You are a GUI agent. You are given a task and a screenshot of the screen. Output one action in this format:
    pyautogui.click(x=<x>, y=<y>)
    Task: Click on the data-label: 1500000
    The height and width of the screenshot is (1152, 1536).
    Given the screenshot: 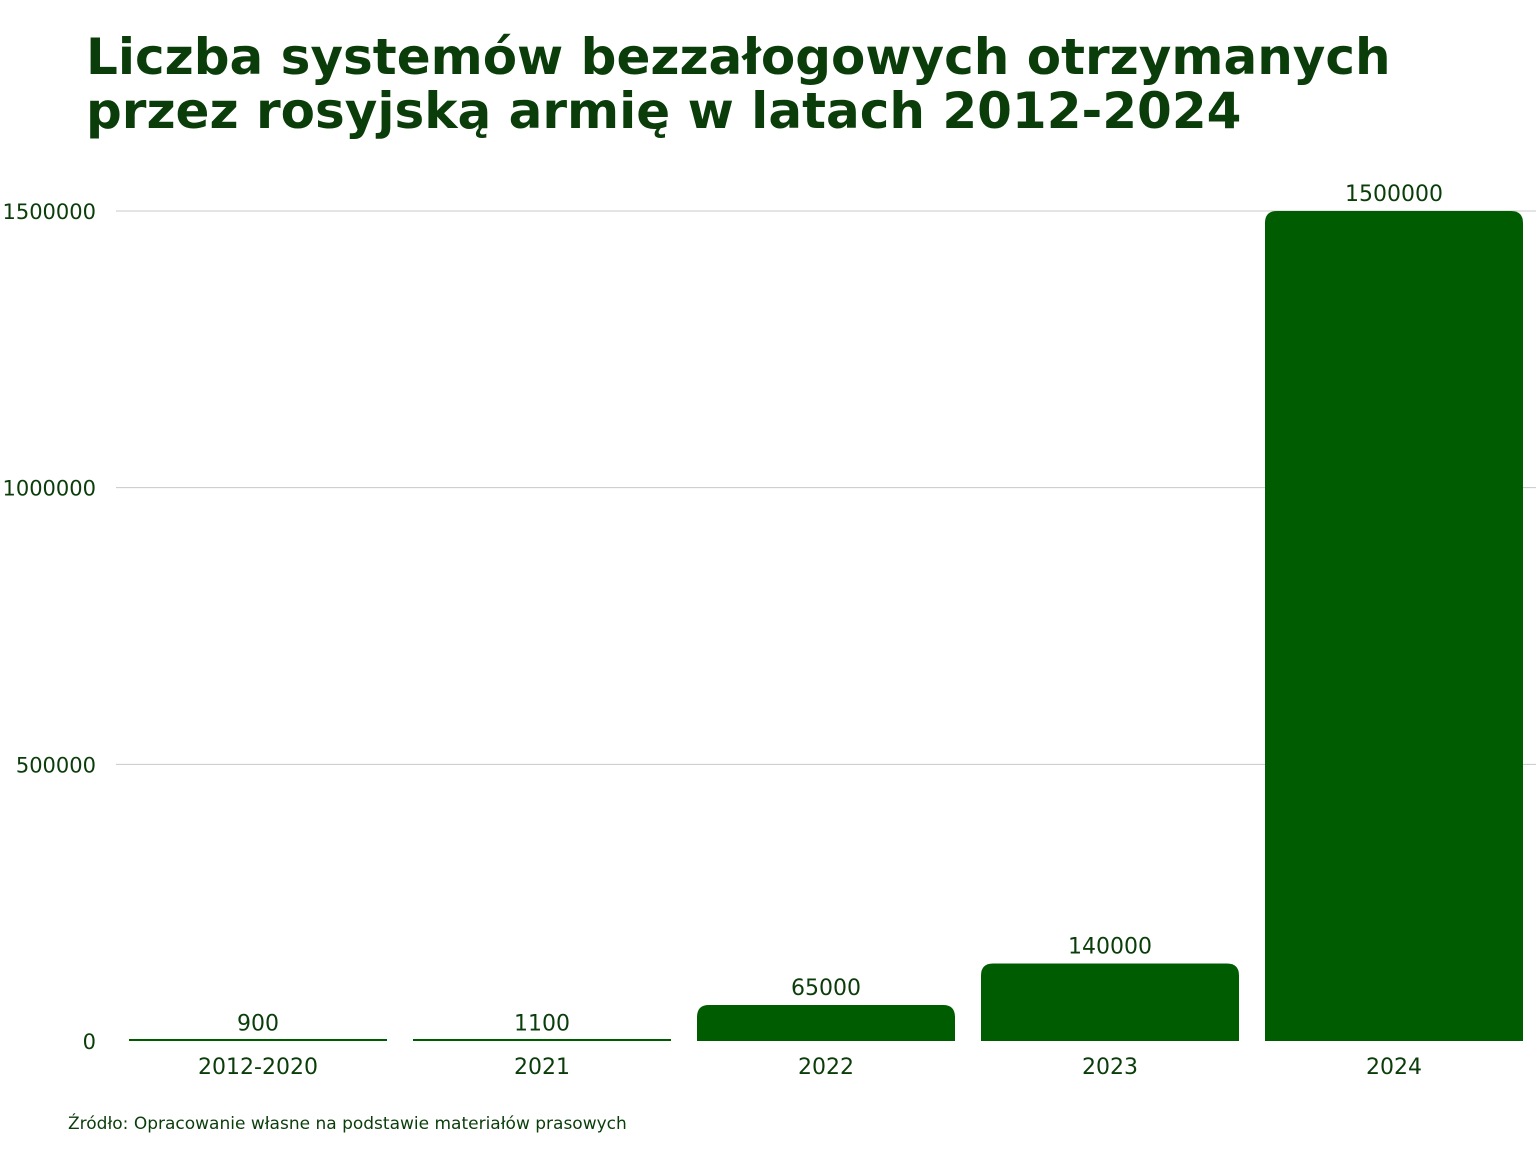 What is the action you would take?
    pyautogui.click(x=1394, y=194)
    